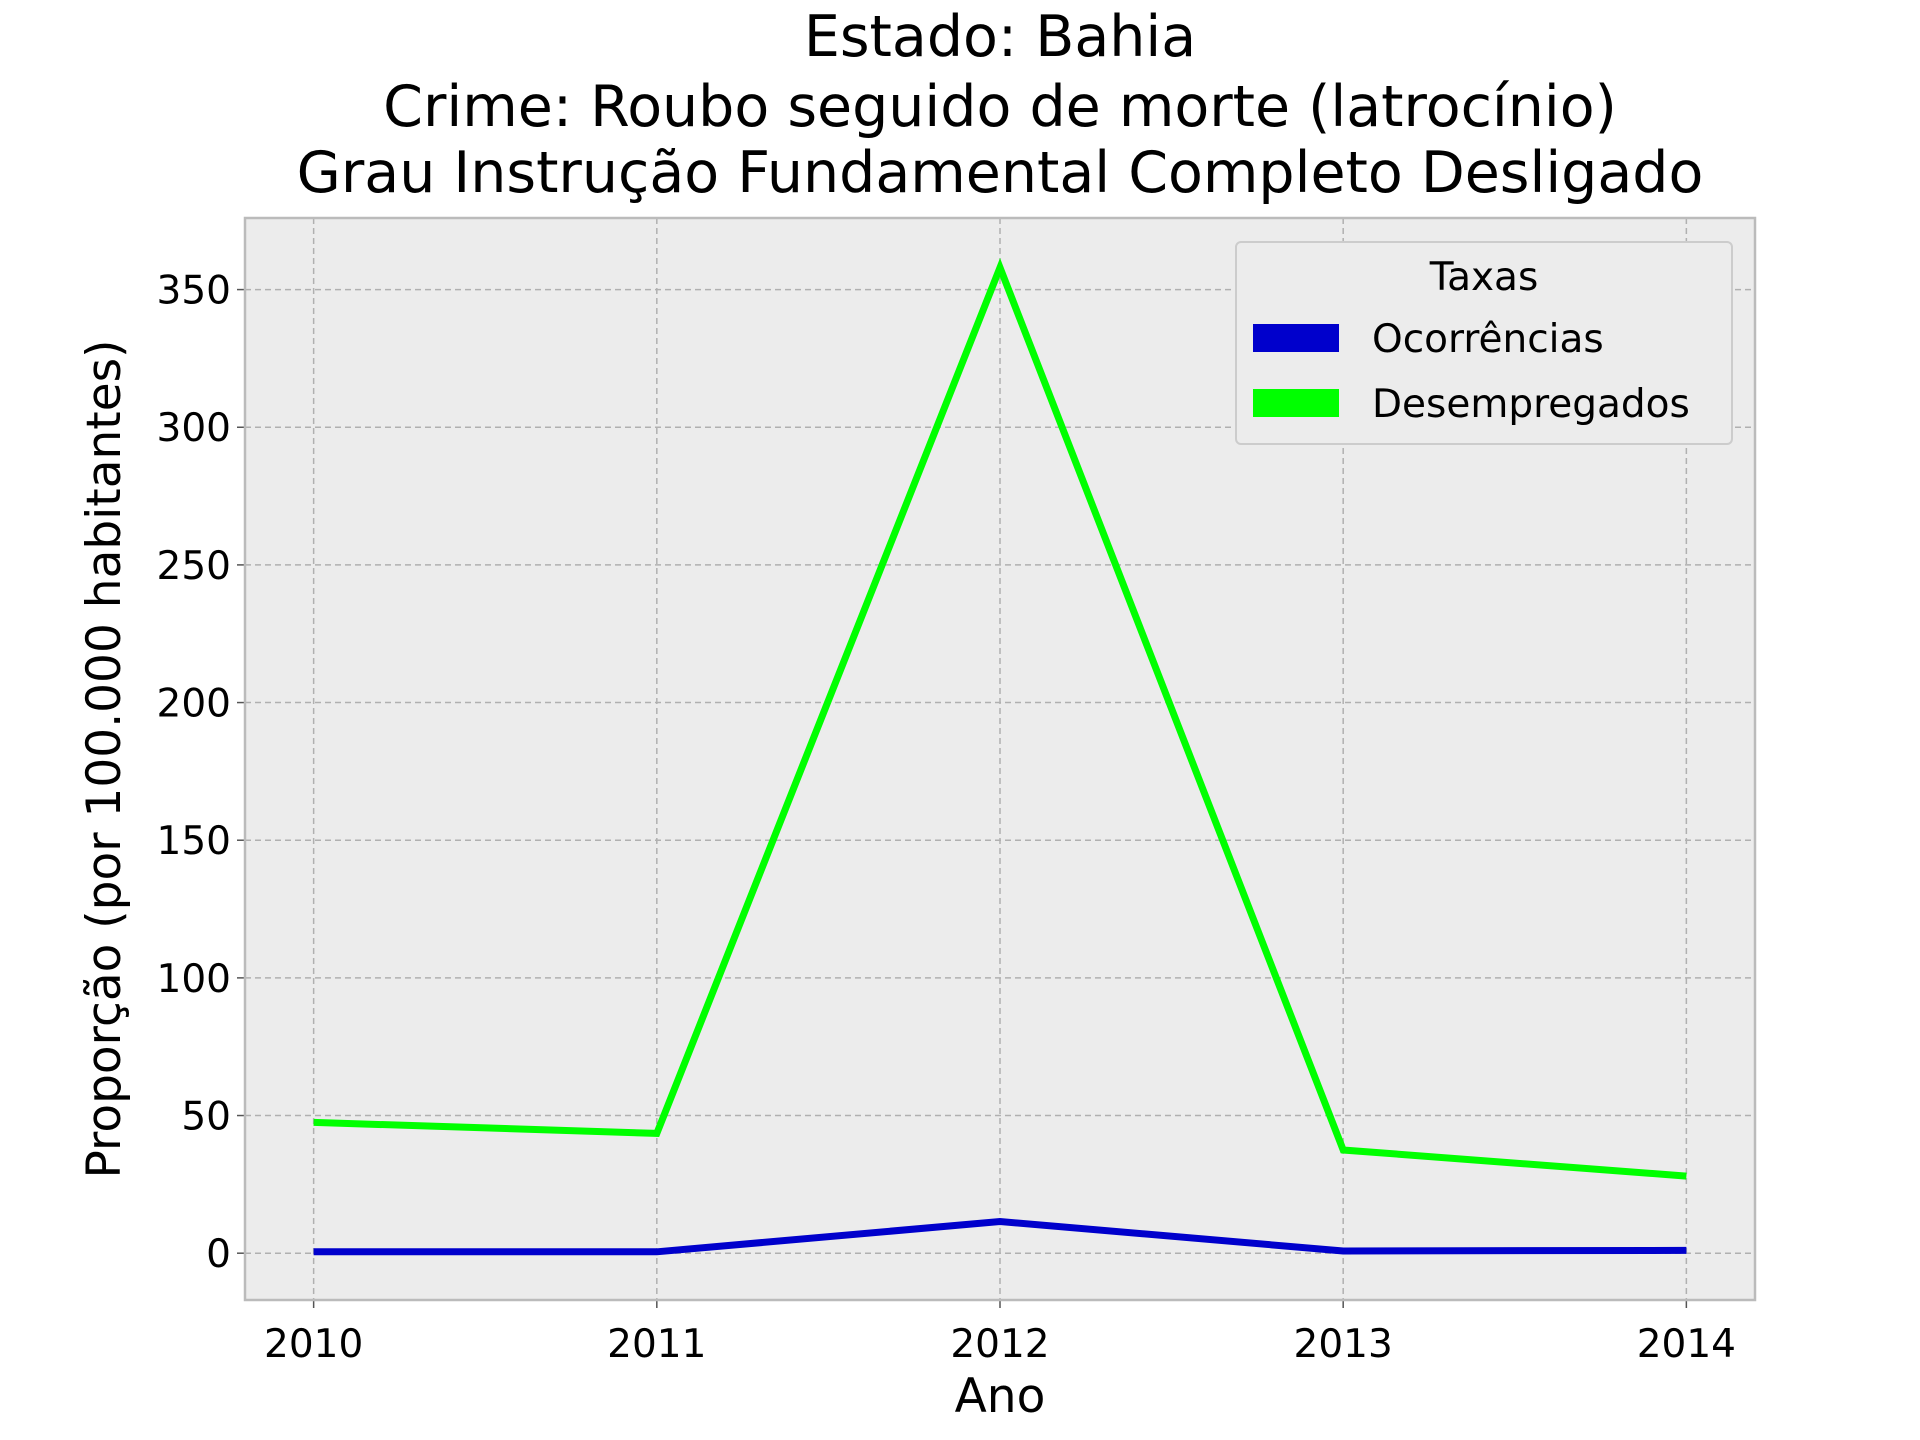 This screenshot has height=1440, width=1920. I want to click on legend: Taxas Ocorrências Desempregados, so click(1484, 343).